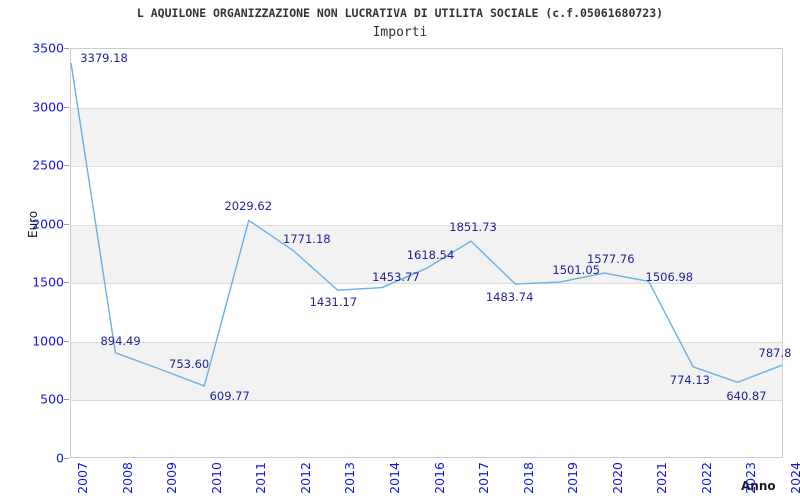 Image resolution: width=800 pixels, height=500 pixels. What do you see at coordinates (350, 478) in the screenshot?
I see `x-tick-label: 2013` at bounding box center [350, 478].